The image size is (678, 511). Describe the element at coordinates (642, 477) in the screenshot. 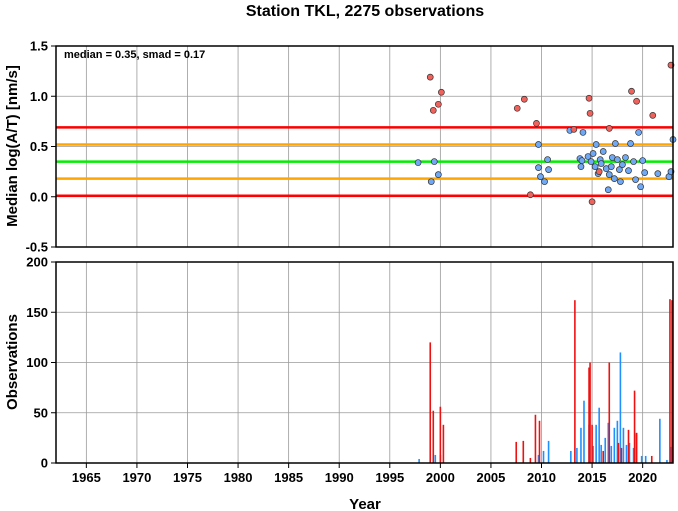

I see `x-tick-label: 2020` at that location.